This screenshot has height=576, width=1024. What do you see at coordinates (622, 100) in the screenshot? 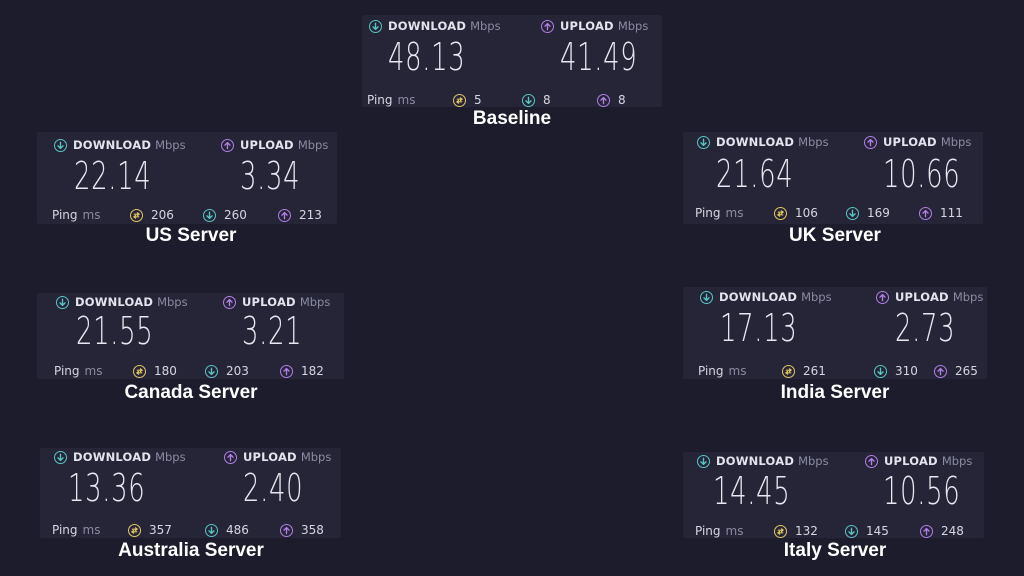
I see `ping-upload-value: 8` at bounding box center [622, 100].